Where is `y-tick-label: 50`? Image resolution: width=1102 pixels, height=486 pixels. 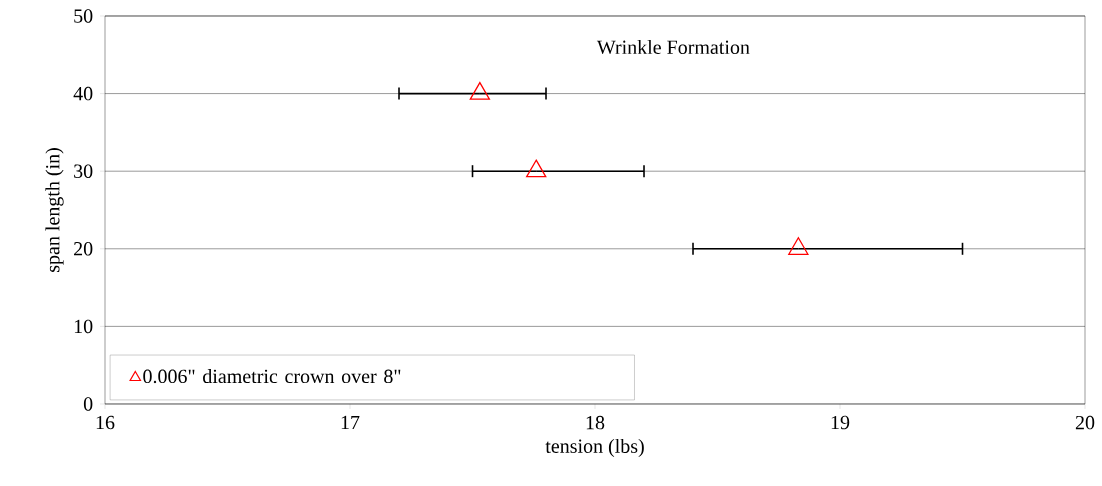
y-tick-label: 50 is located at coordinates (83, 16).